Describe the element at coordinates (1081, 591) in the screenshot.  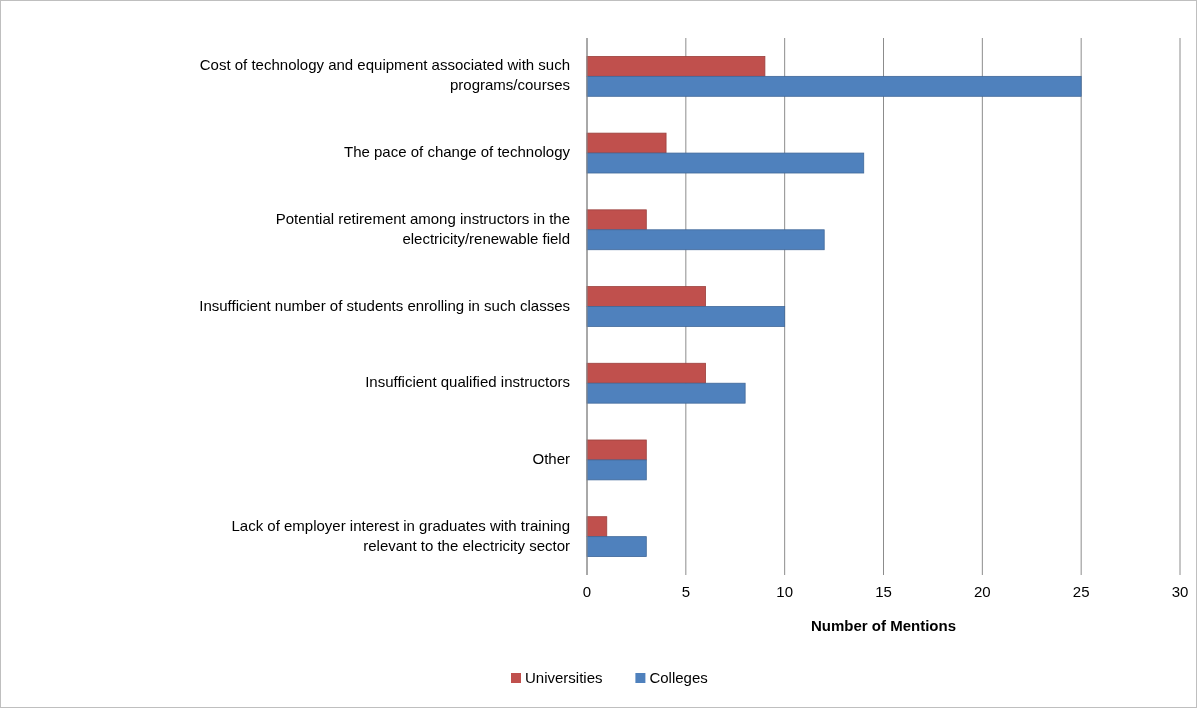
I see `x-tick-label: 25` at that location.